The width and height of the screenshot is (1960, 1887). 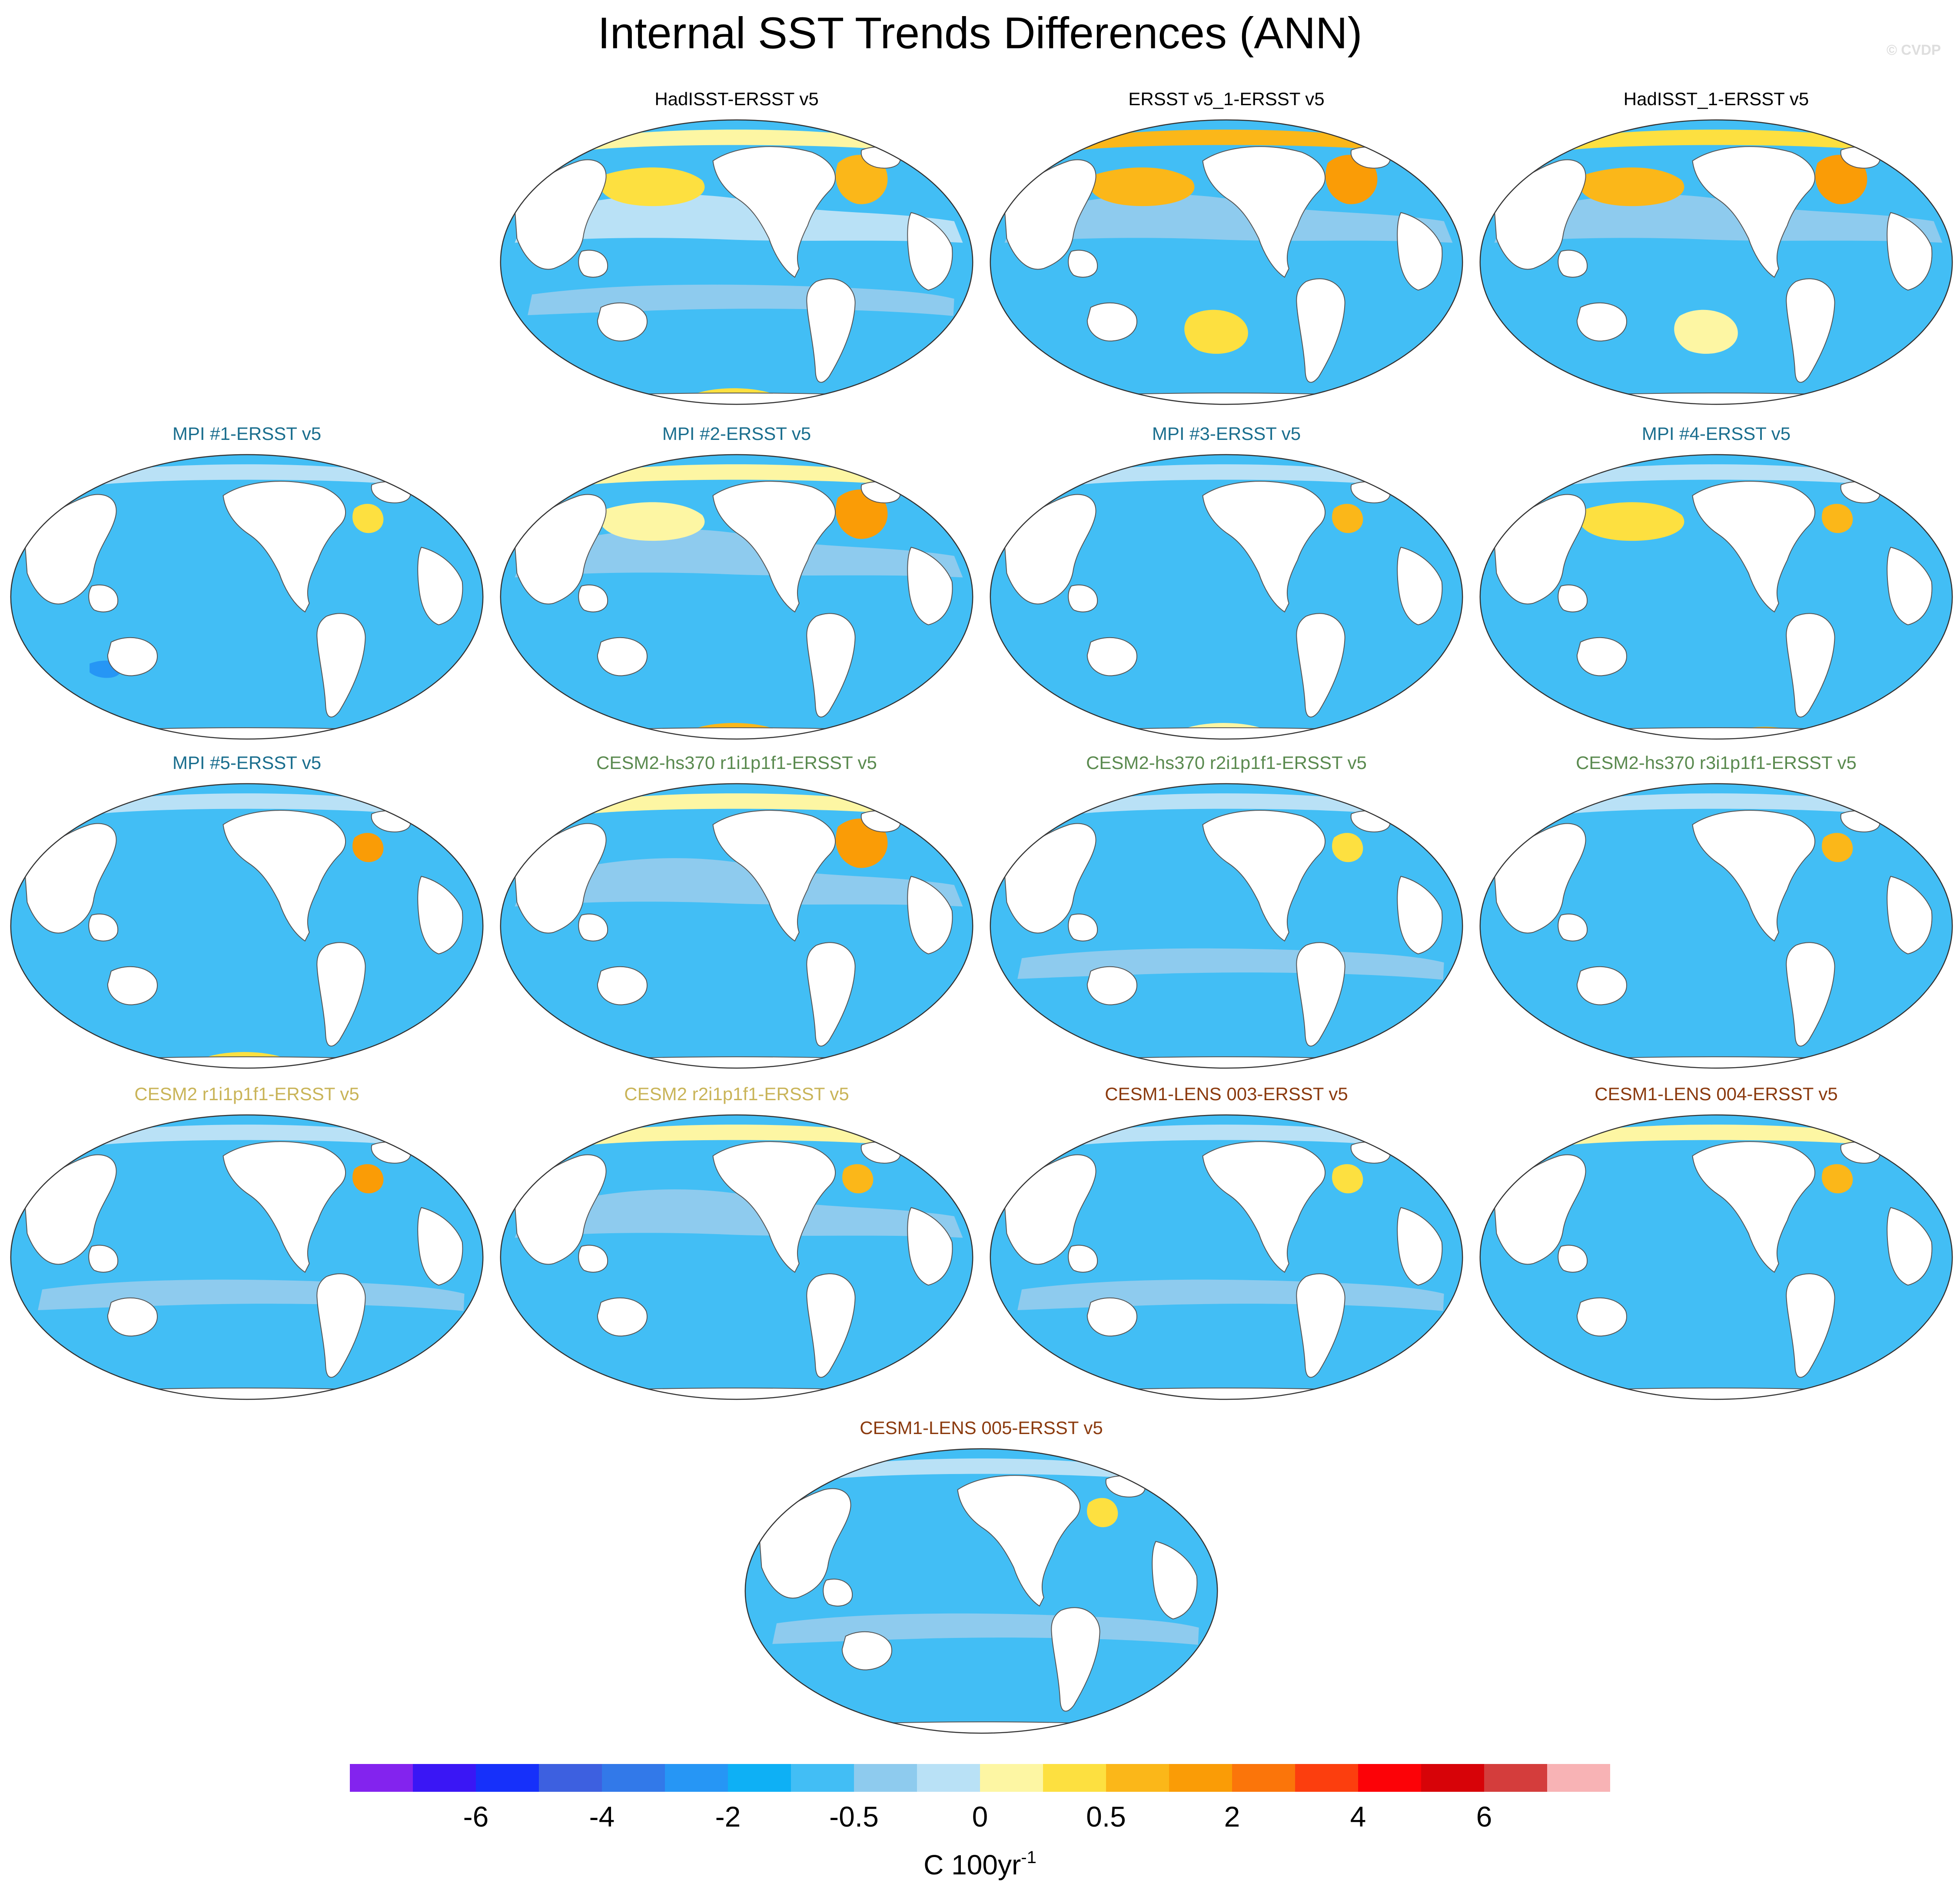 I want to click on map-panel: MPI #3-ERSST v5, so click(x=1226, y=584).